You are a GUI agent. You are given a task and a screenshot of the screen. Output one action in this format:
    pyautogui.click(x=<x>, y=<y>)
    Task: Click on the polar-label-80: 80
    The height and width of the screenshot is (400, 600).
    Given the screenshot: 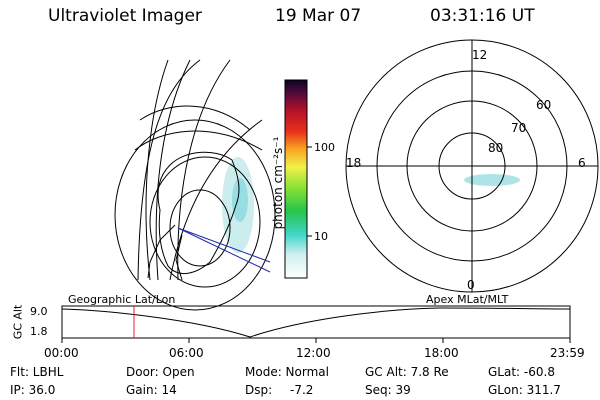 What is the action you would take?
    pyautogui.click(x=496, y=148)
    